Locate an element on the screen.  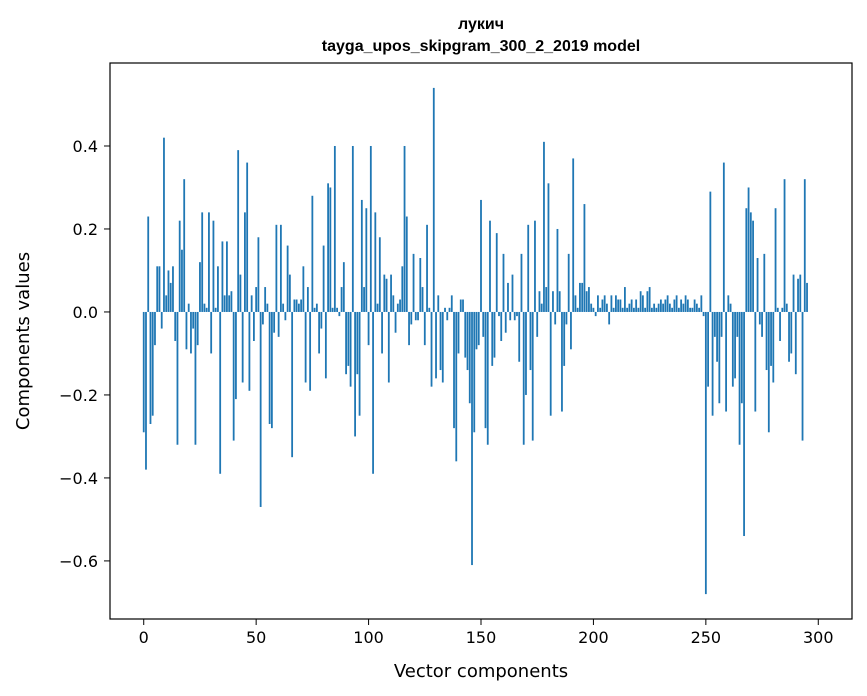
y-tick-label: −0.6 is located at coordinates (78, 561).